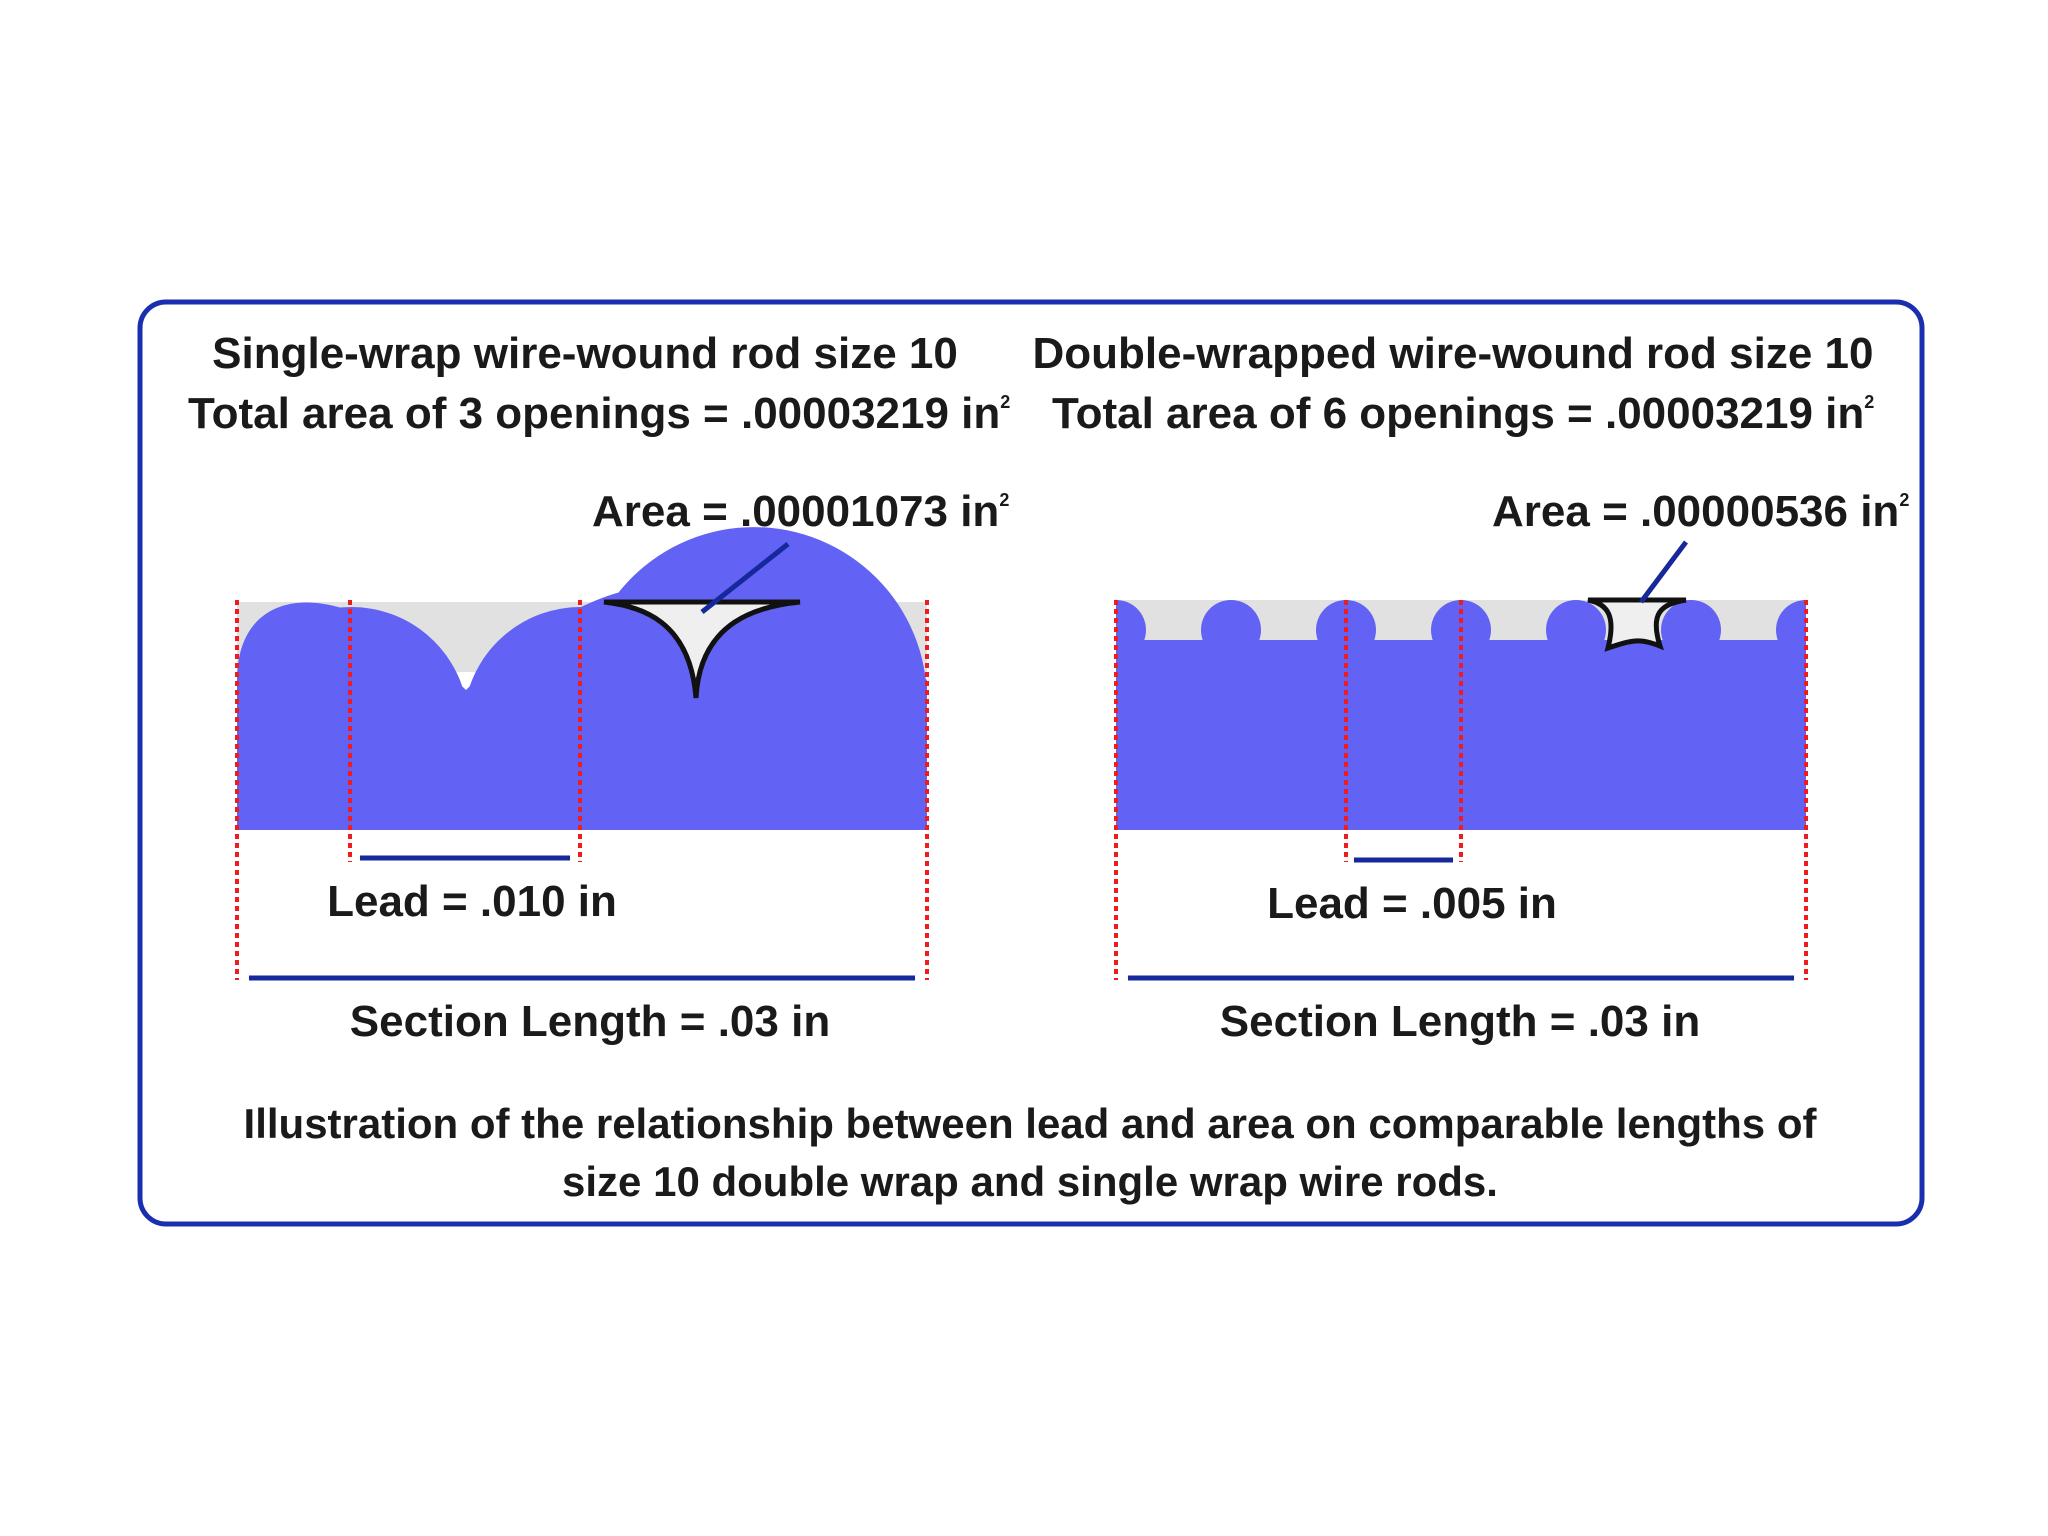  I want to click on right-area-pointer, so click(1663, 572).